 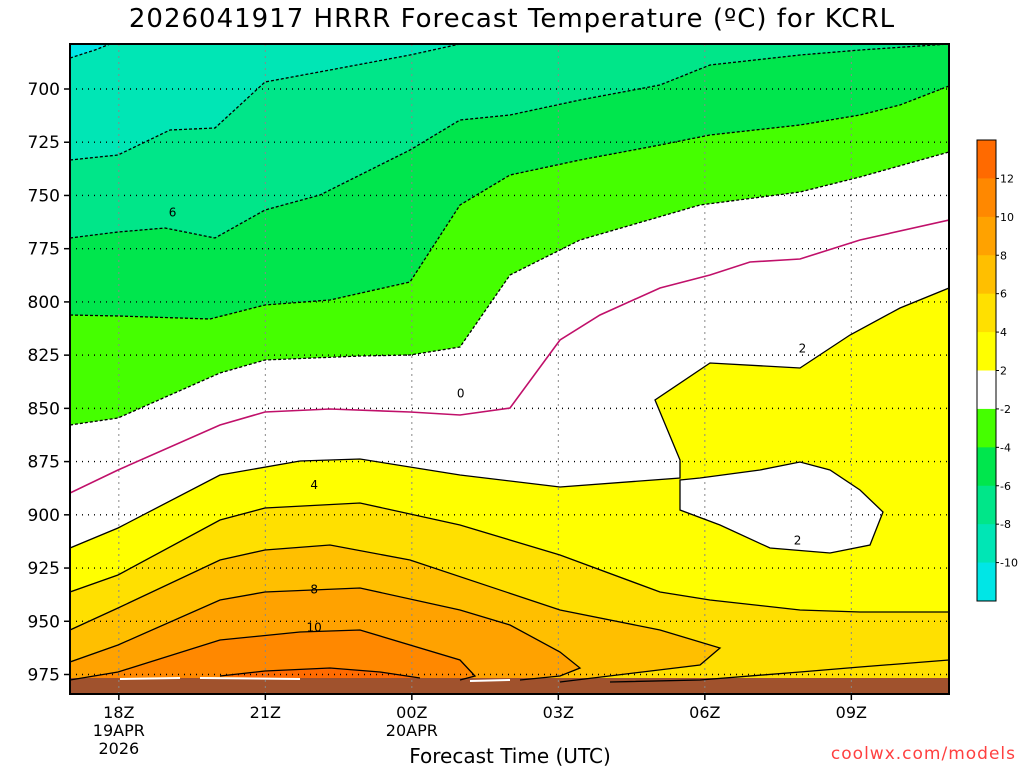 I want to click on y-tick-label: 825, so click(x=44, y=356).